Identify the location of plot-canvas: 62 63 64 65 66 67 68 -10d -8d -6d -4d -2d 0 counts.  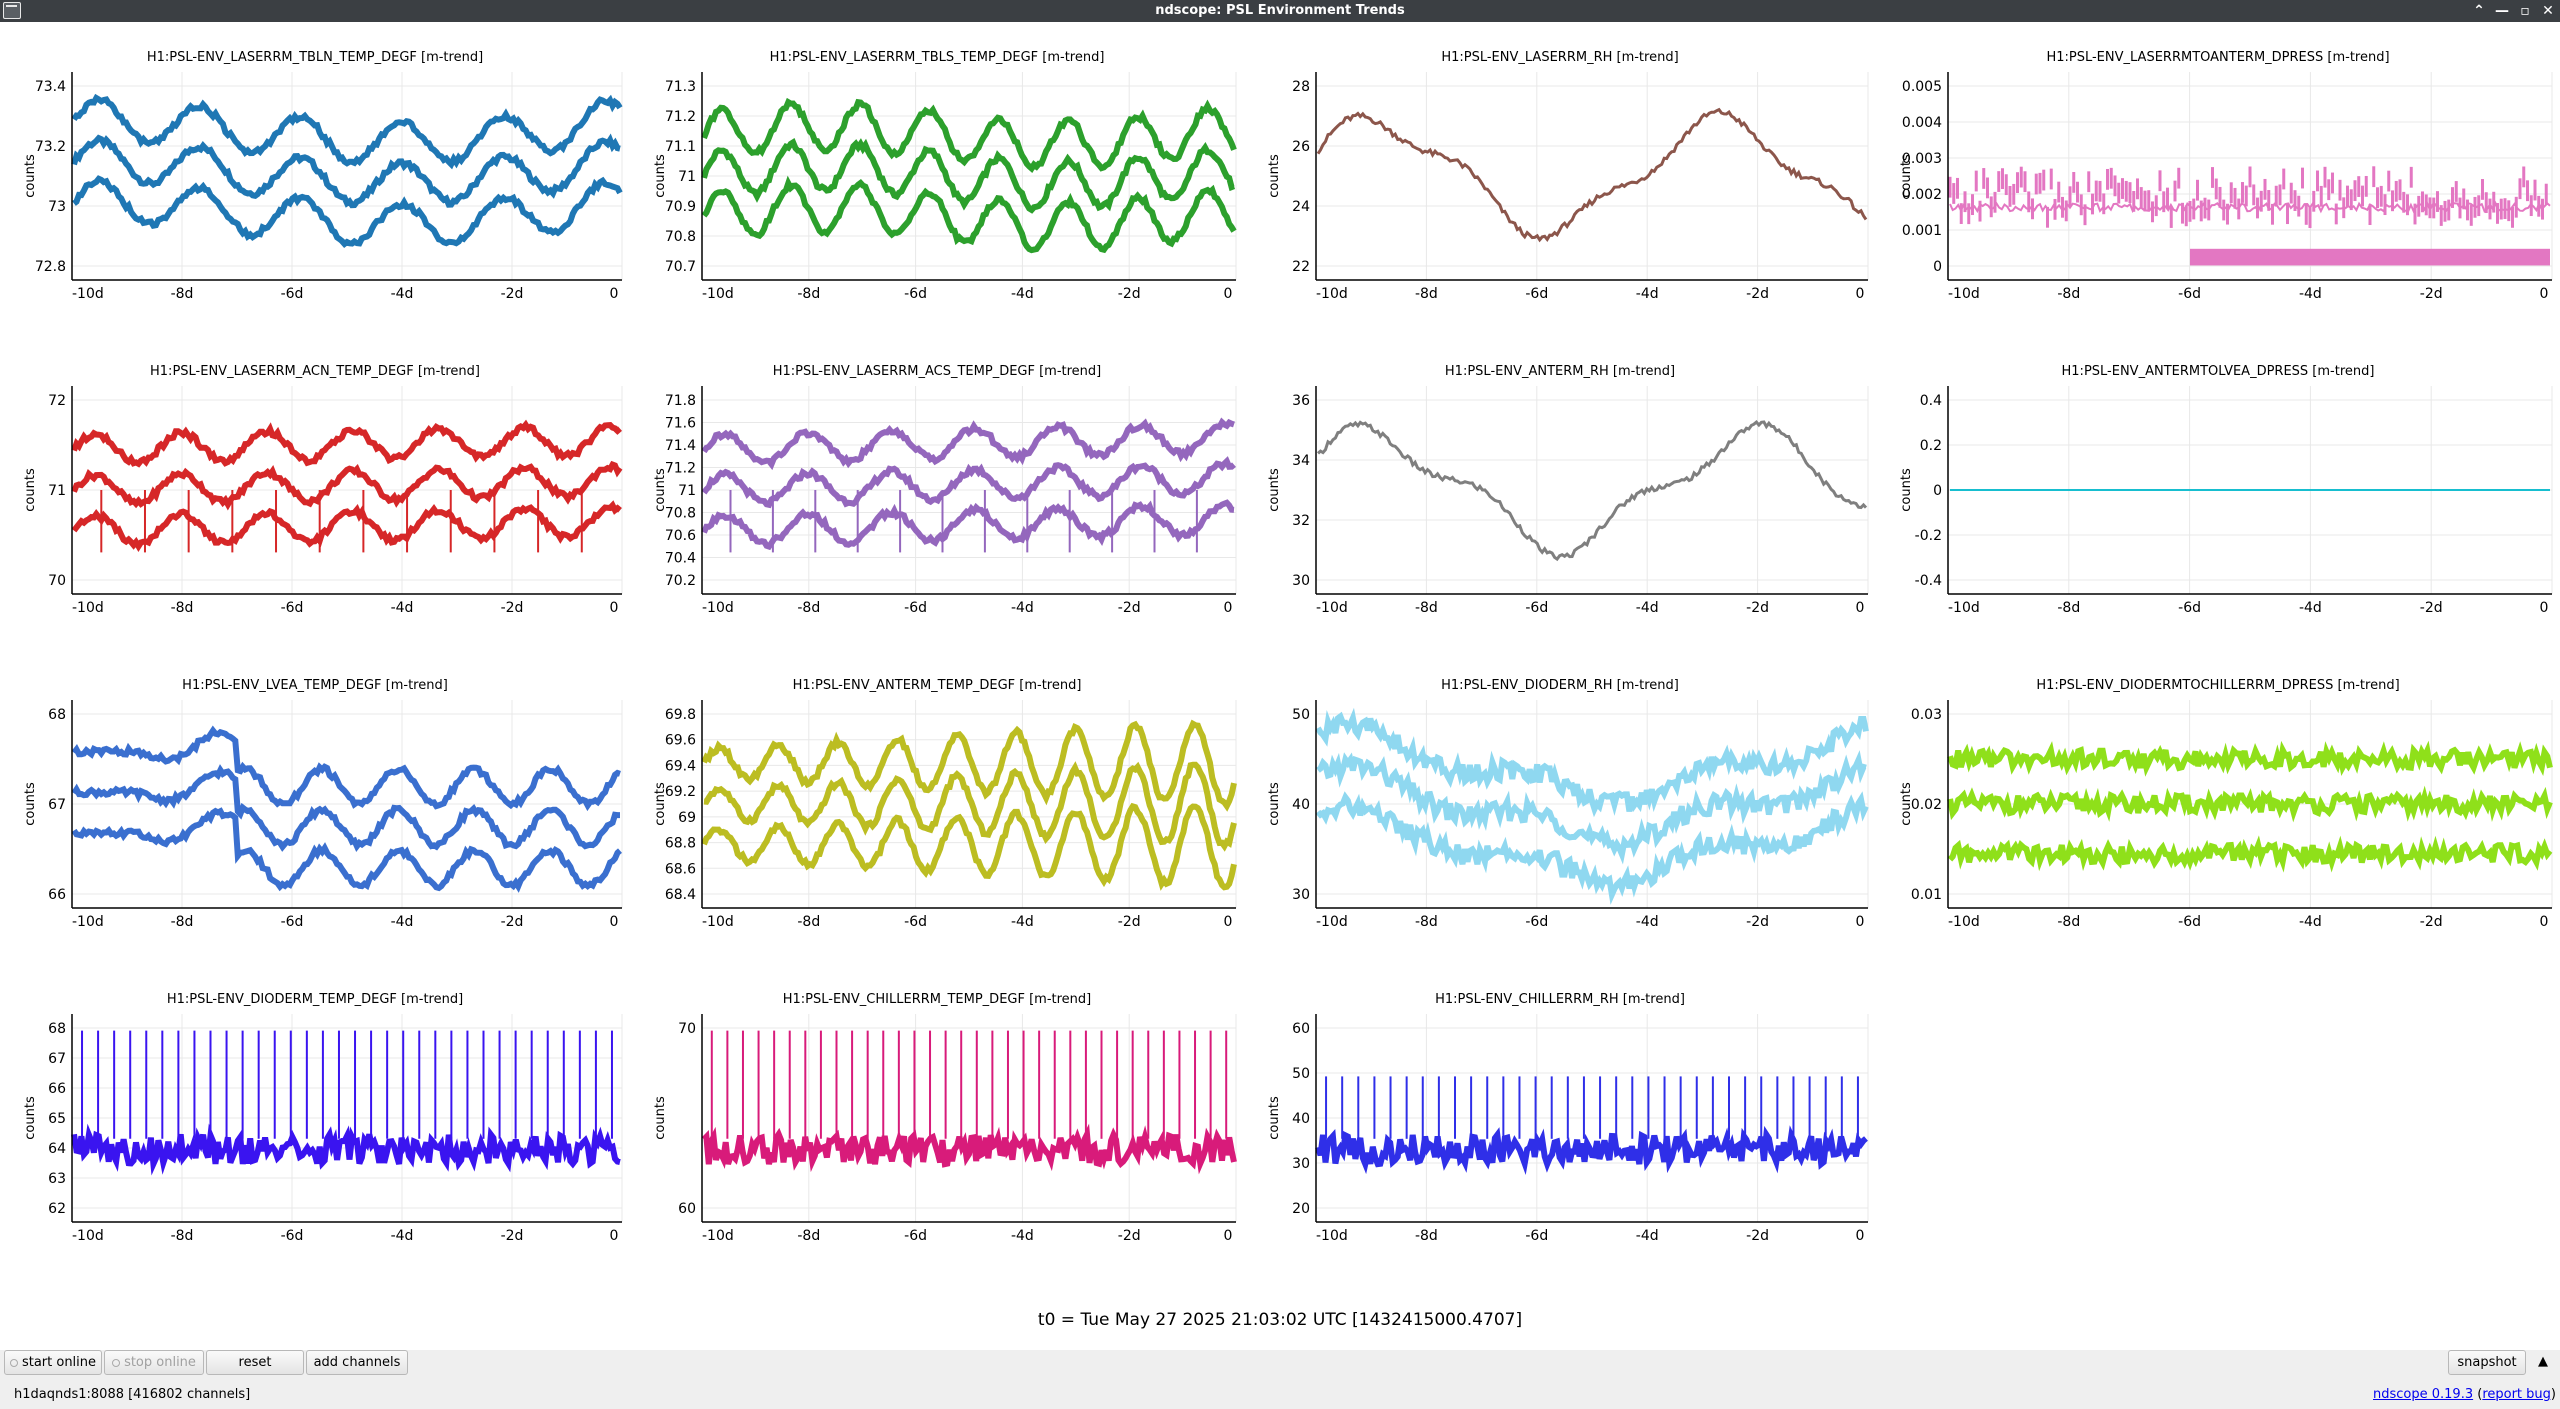
(323, 1129).